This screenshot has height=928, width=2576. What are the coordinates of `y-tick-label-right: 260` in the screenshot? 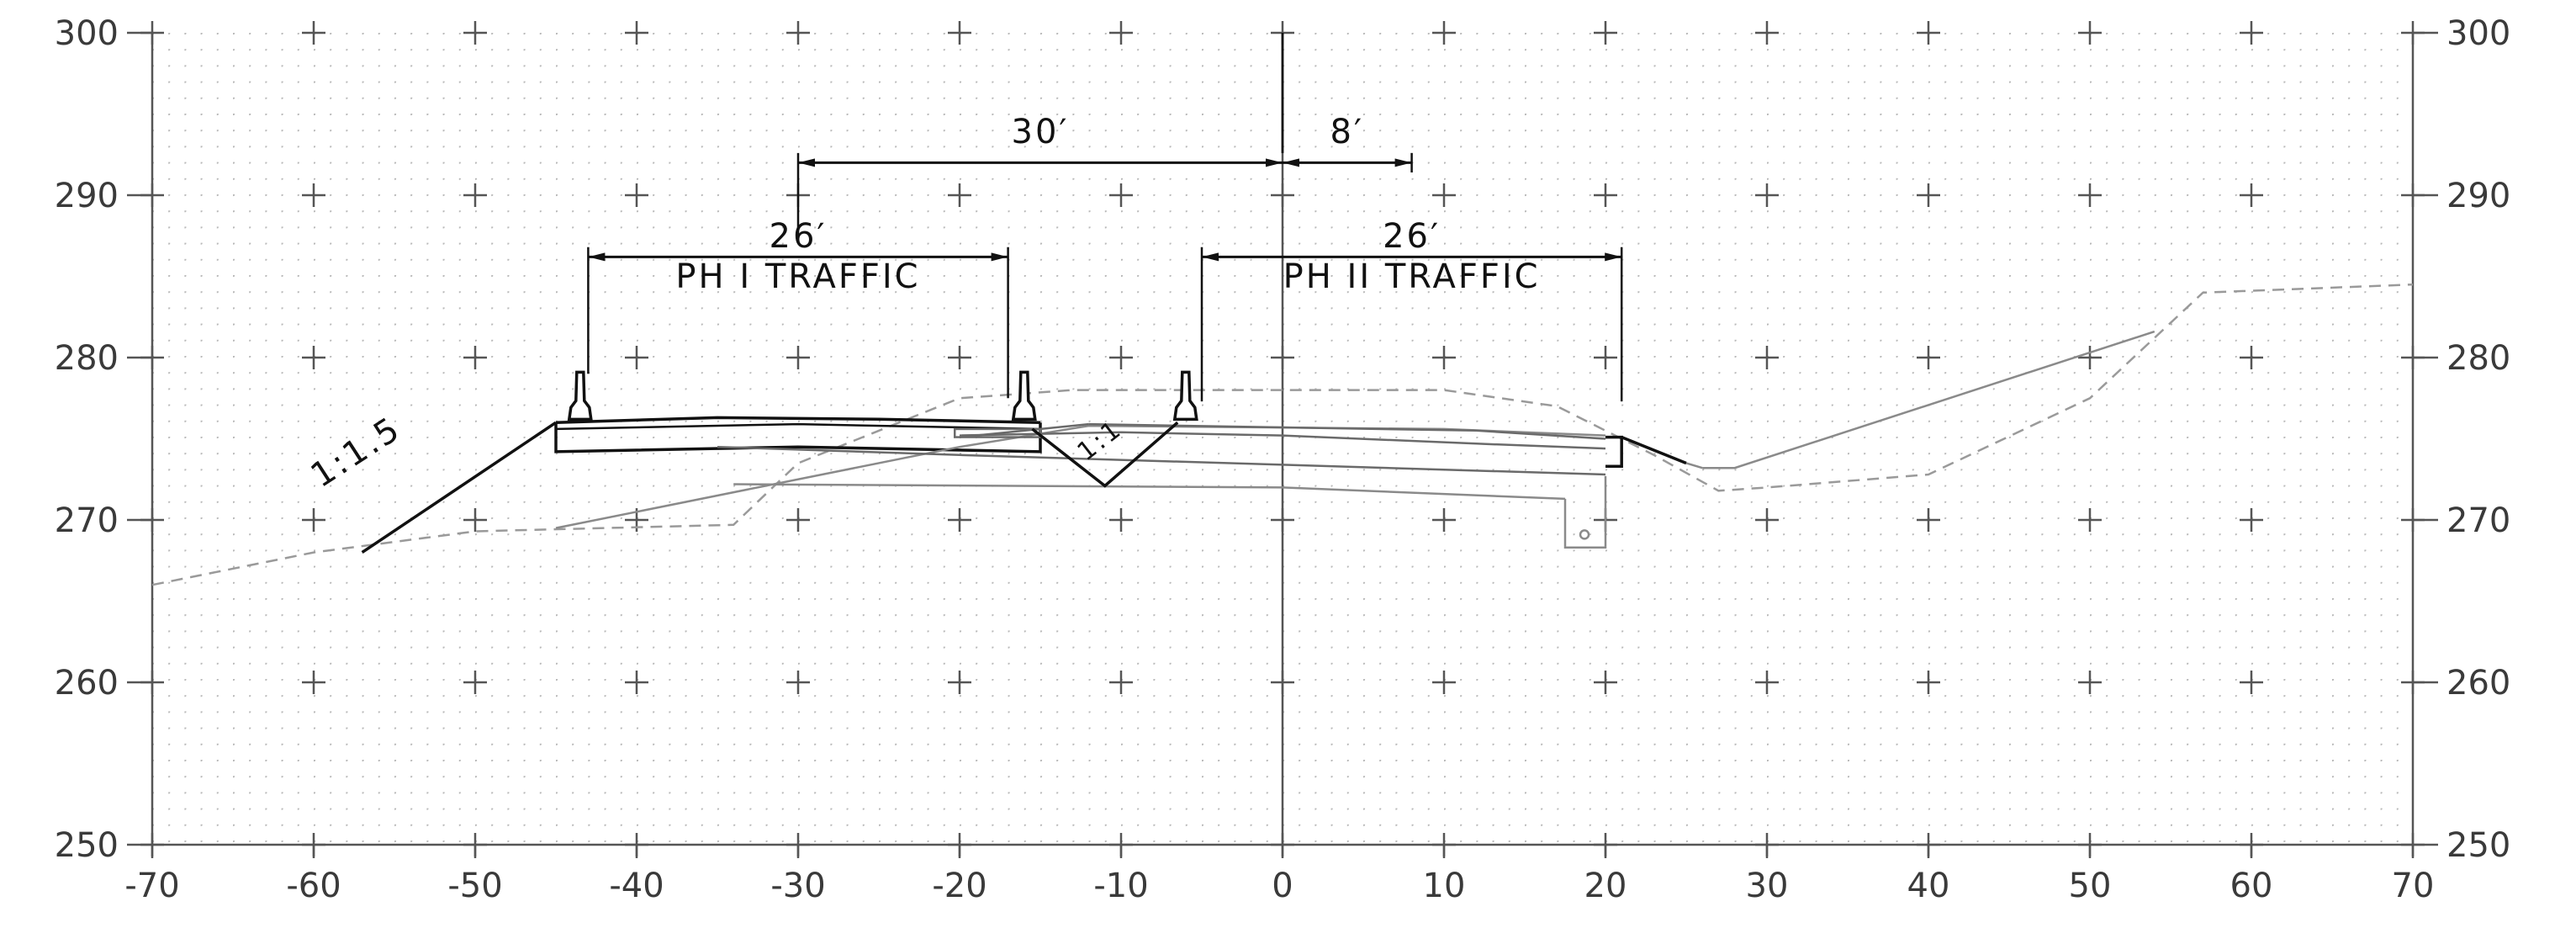 It's located at (2478, 683).